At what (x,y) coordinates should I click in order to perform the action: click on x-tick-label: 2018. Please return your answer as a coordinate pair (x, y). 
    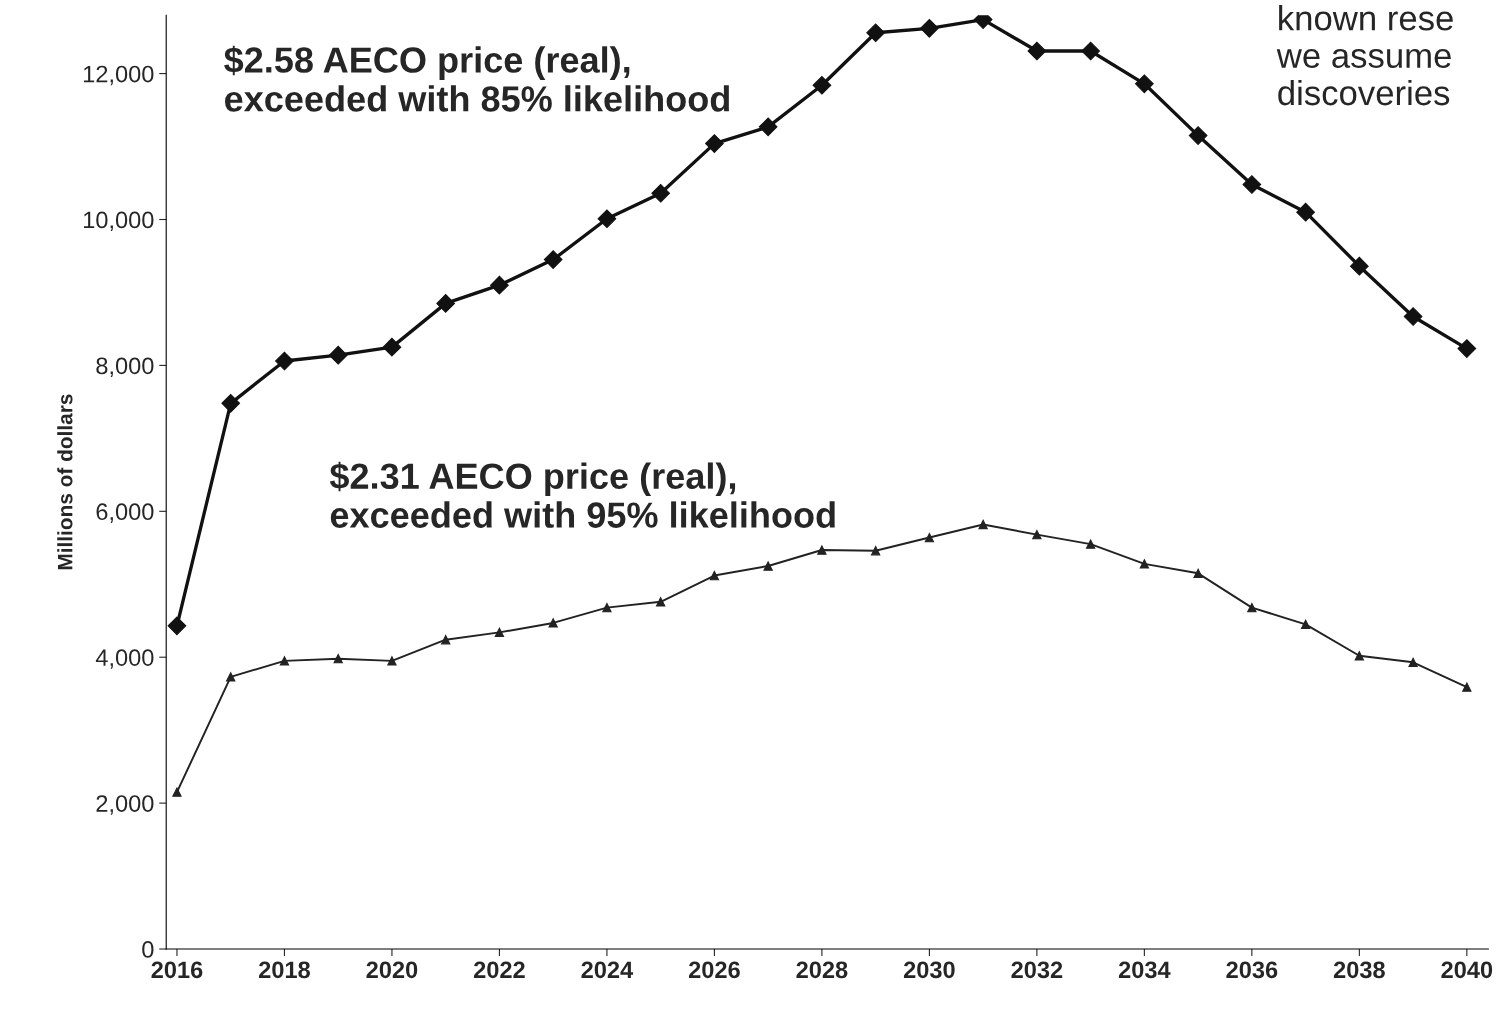
    Looking at the image, I should click on (284, 970).